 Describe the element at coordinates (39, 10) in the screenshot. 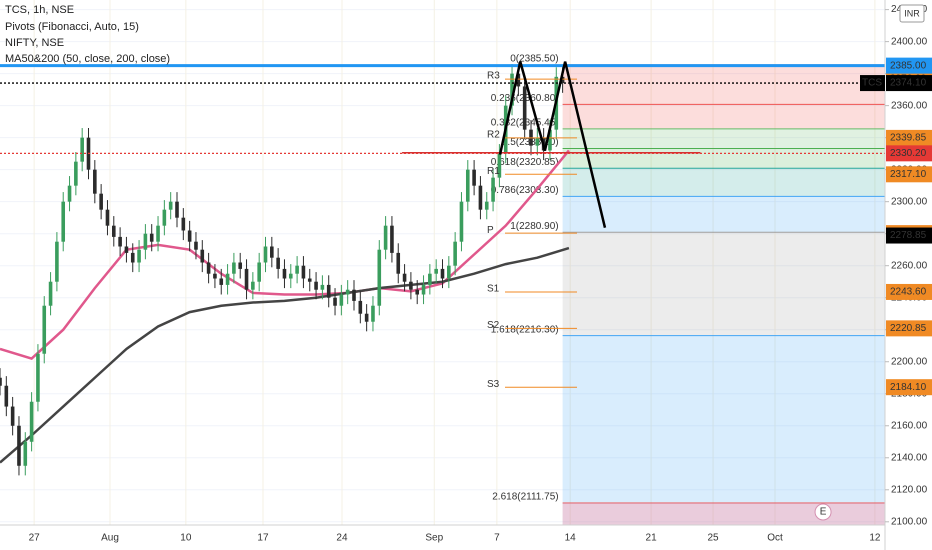

I see `legend-entry: TCS, 1h, NSE` at that location.